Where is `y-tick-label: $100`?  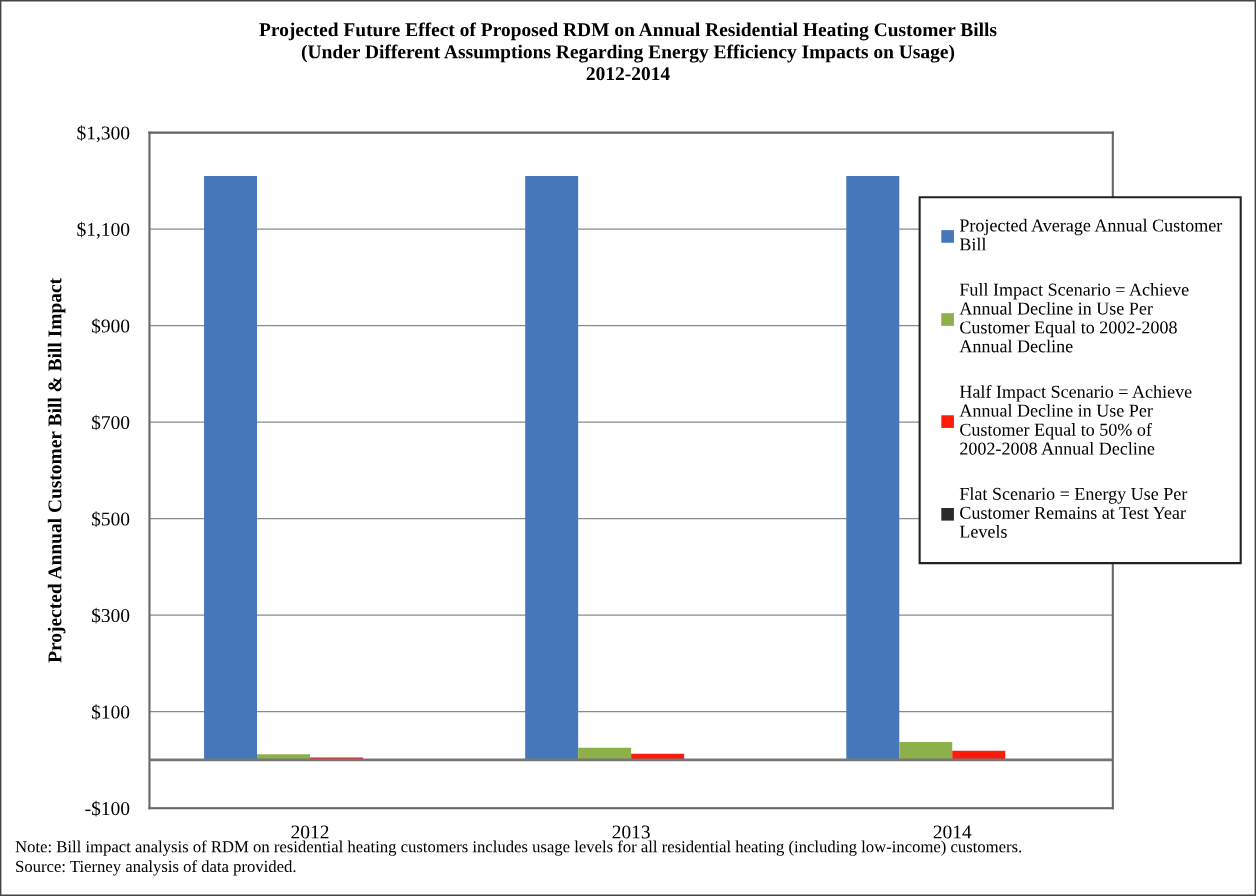
y-tick-label: $100 is located at coordinates (110, 712).